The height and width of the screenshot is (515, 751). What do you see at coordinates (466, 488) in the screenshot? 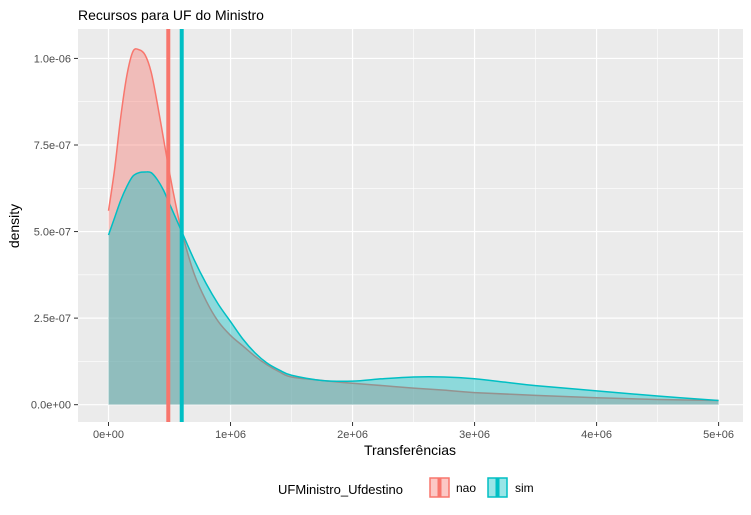
I see `legend-label-nao: nao` at bounding box center [466, 488].